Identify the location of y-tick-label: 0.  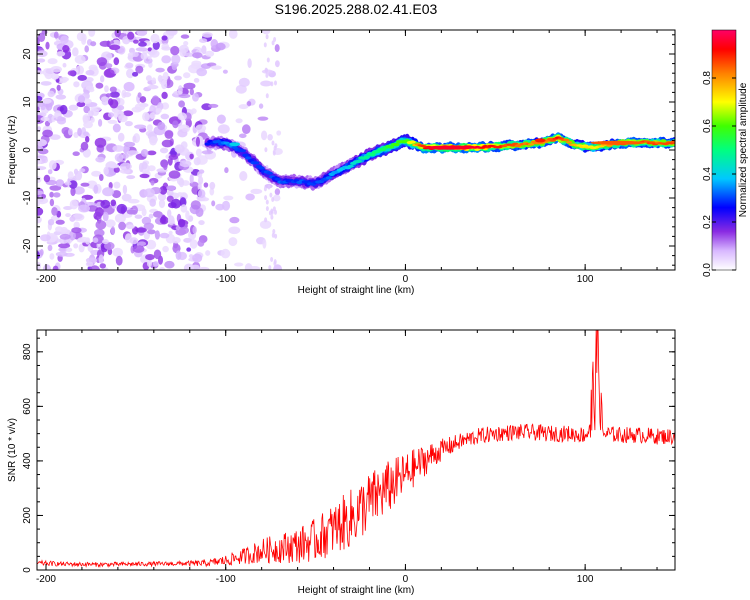
(27, 570).